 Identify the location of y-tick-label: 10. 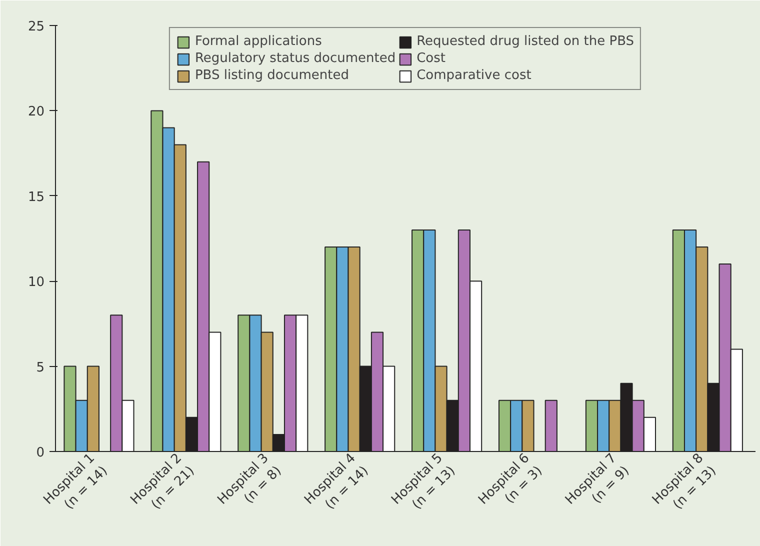
(36, 282).